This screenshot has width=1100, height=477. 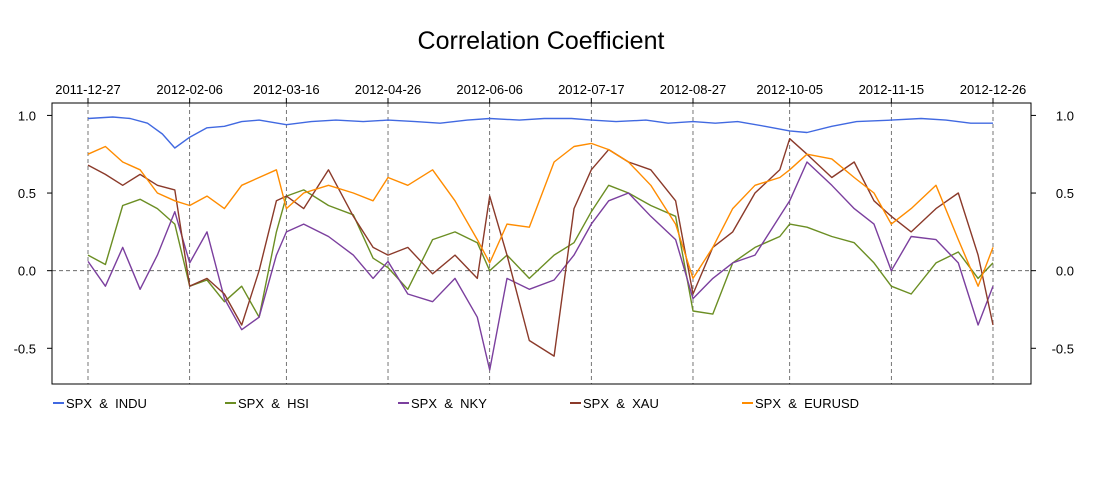 I want to click on y-tick-label-left: 0.0, so click(x=27, y=271).